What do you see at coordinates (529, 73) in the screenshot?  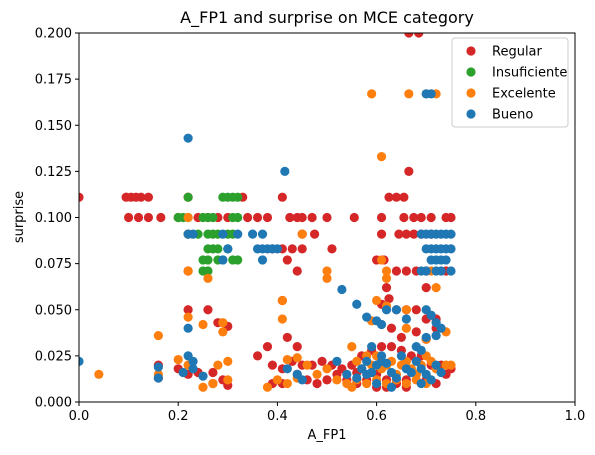 I see `legend-label-insuficiente: Insuficiente` at bounding box center [529, 73].